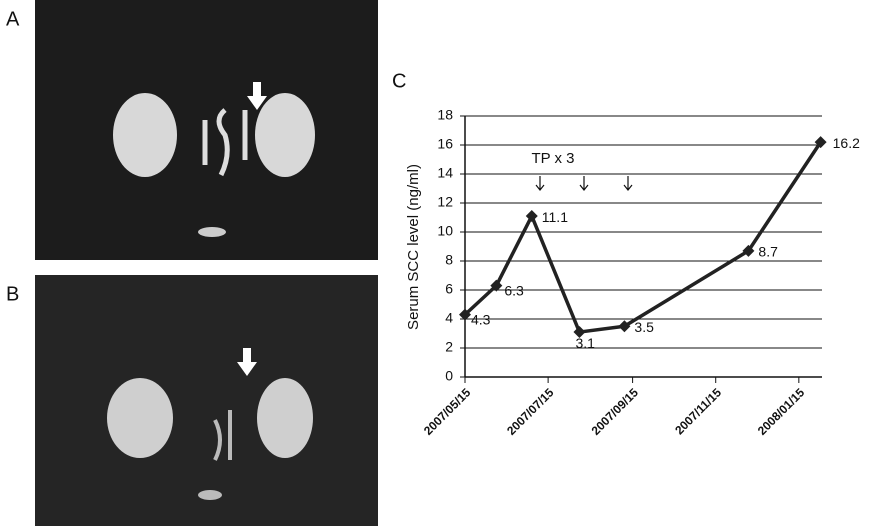  What do you see at coordinates (514, 290) in the screenshot?
I see `data-label: 6.3` at bounding box center [514, 290].